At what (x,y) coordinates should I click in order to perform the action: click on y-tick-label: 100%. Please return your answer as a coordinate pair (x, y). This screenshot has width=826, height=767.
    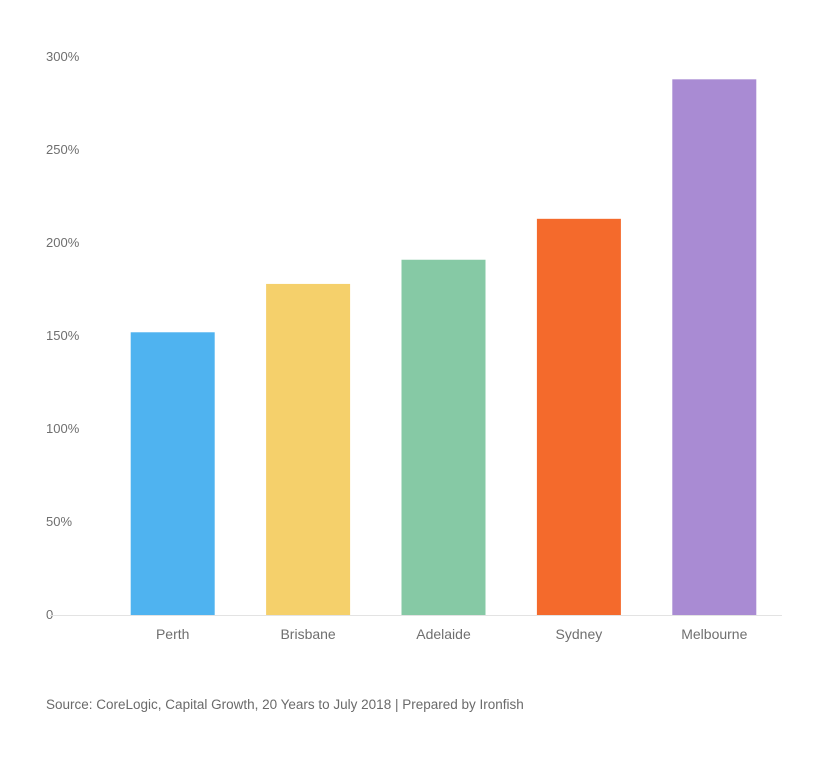
    Looking at the image, I should click on (63, 428).